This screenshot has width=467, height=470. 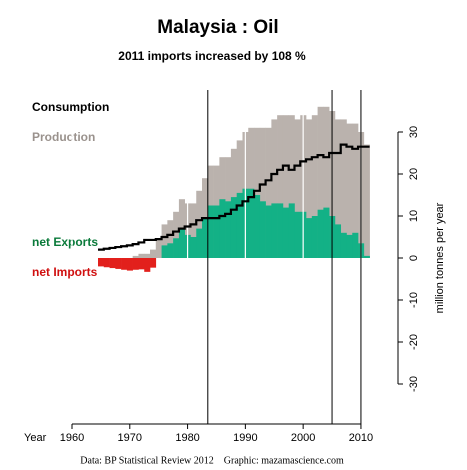 What do you see at coordinates (414, 300) in the screenshot?
I see `y-tick-label: -10` at bounding box center [414, 300].